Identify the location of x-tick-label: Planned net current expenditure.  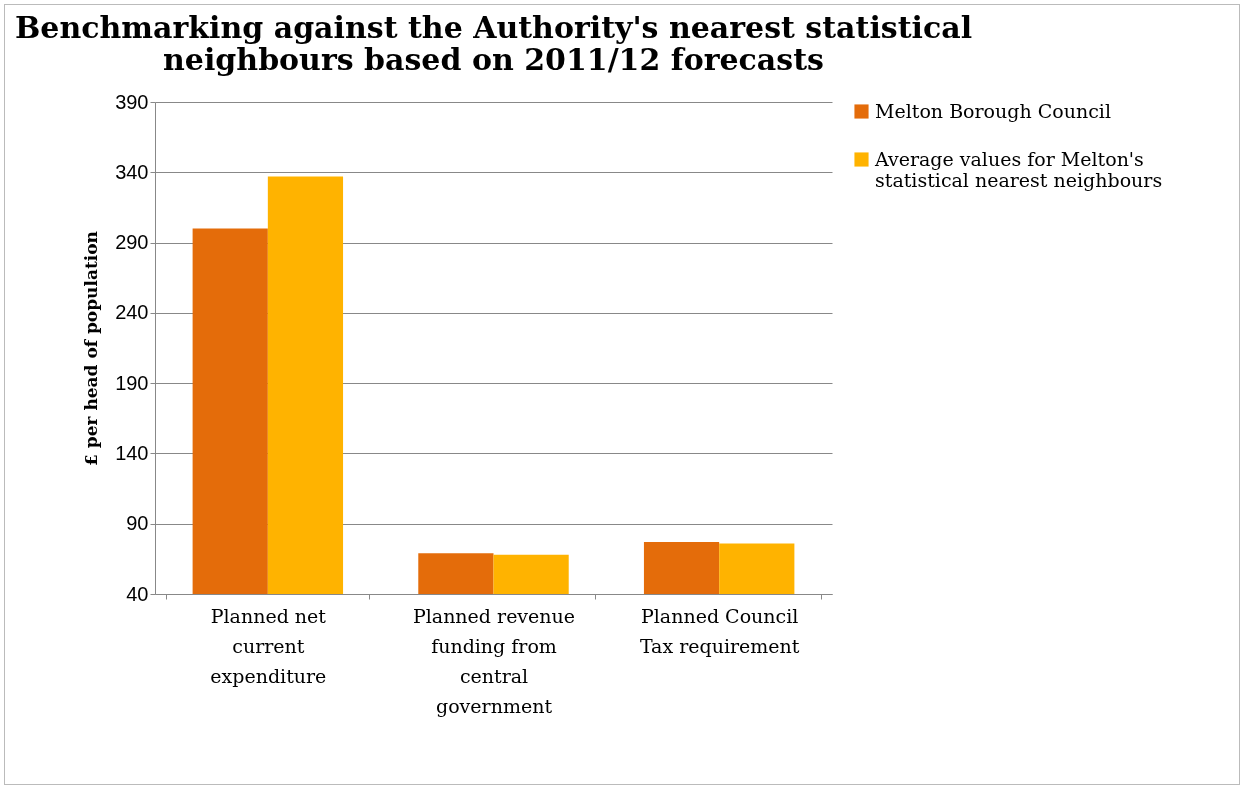
(268, 645).